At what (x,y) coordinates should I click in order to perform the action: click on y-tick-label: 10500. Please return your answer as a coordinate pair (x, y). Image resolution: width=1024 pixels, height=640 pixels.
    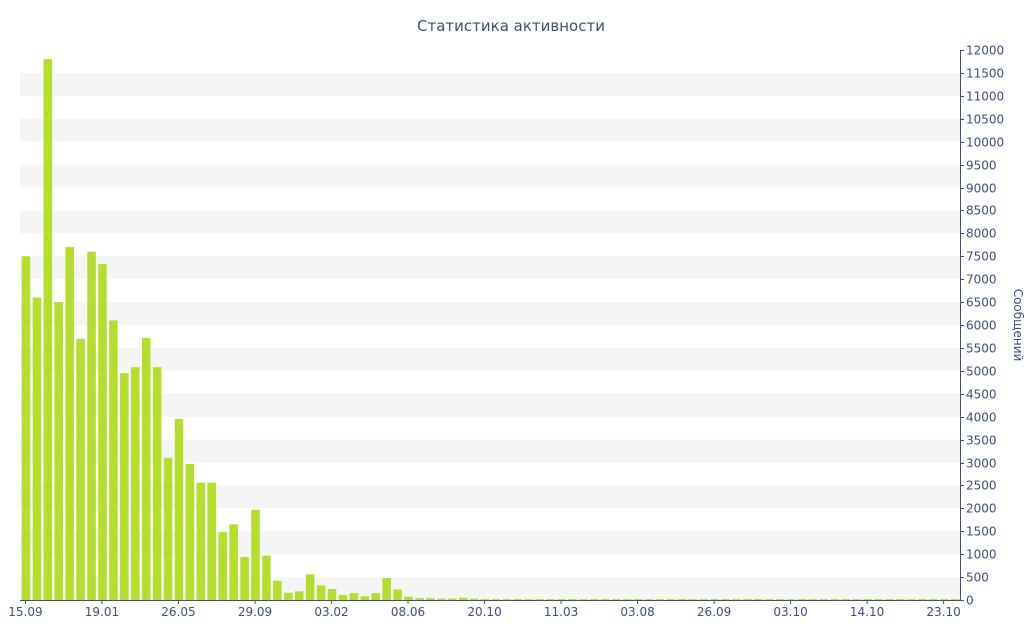
    Looking at the image, I should click on (985, 120).